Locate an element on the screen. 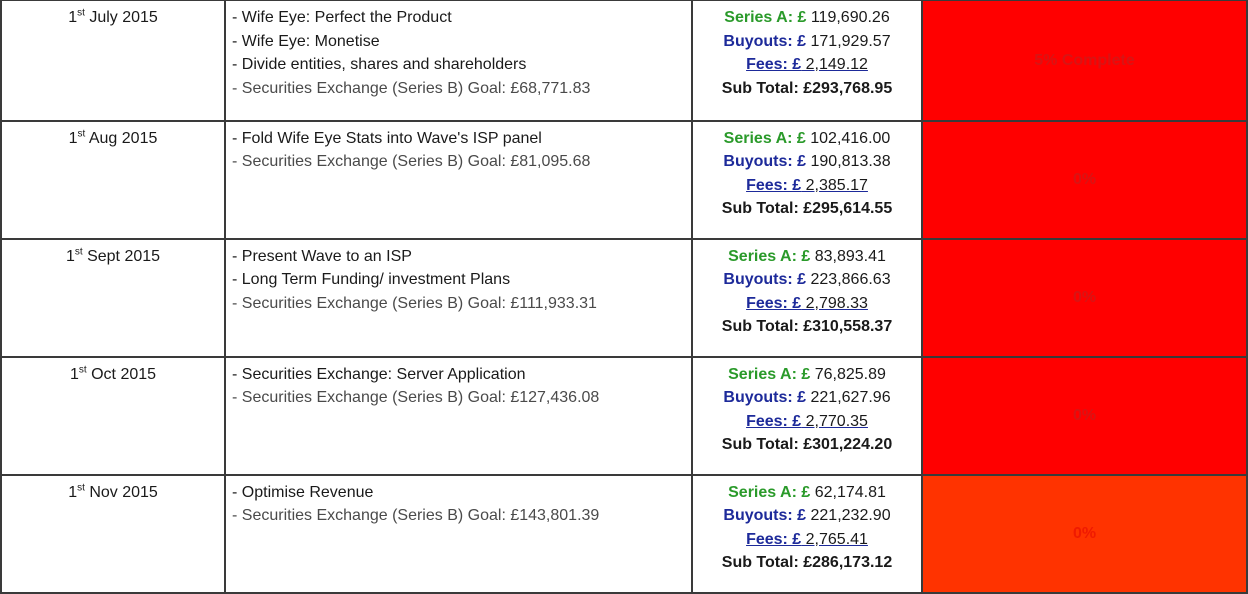 The width and height of the screenshot is (1248, 594). status-text: 5% Complete is located at coordinates (1084, 60).